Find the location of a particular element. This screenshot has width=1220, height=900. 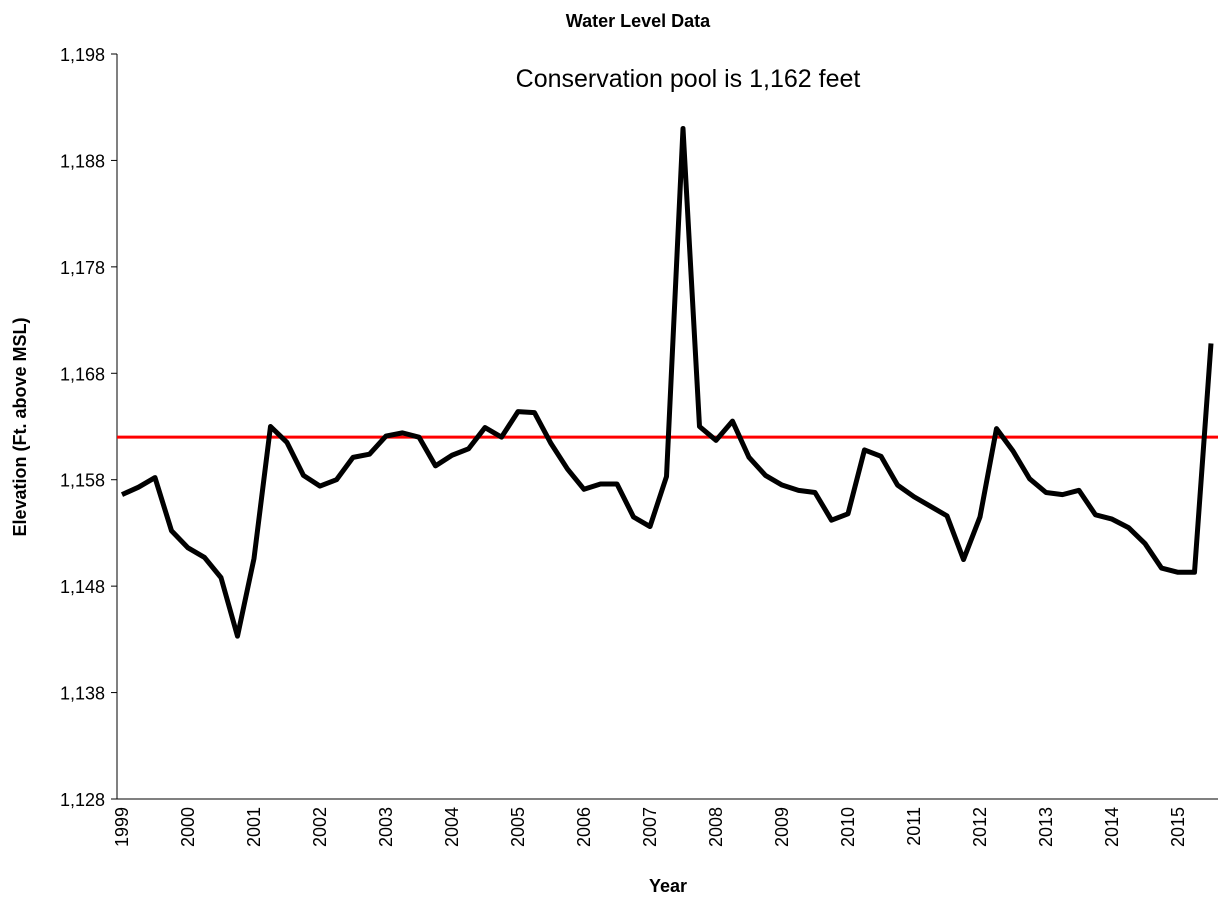

x-tick-label: 2013 is located at coordinates (1046, 827).